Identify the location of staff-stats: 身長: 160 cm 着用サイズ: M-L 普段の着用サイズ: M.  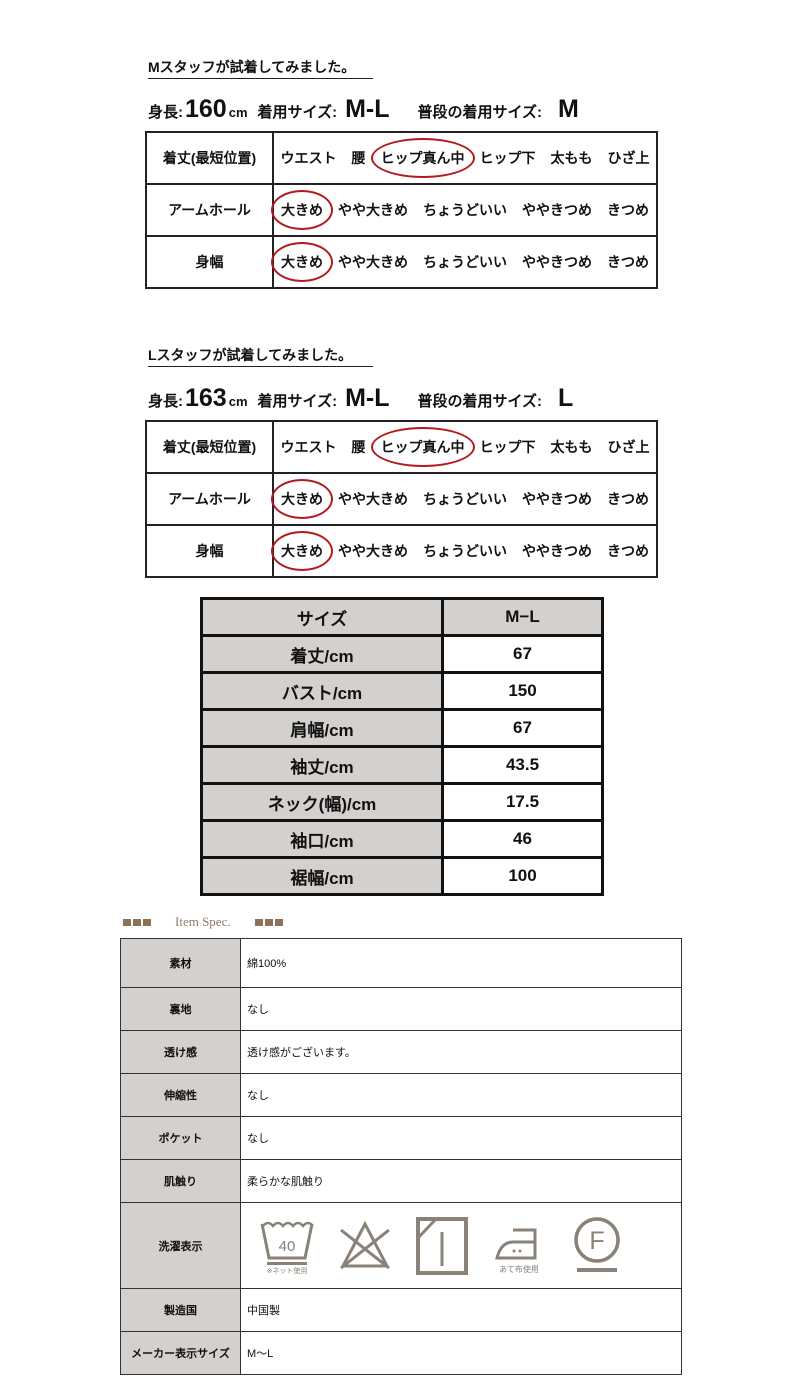
(364, 109).